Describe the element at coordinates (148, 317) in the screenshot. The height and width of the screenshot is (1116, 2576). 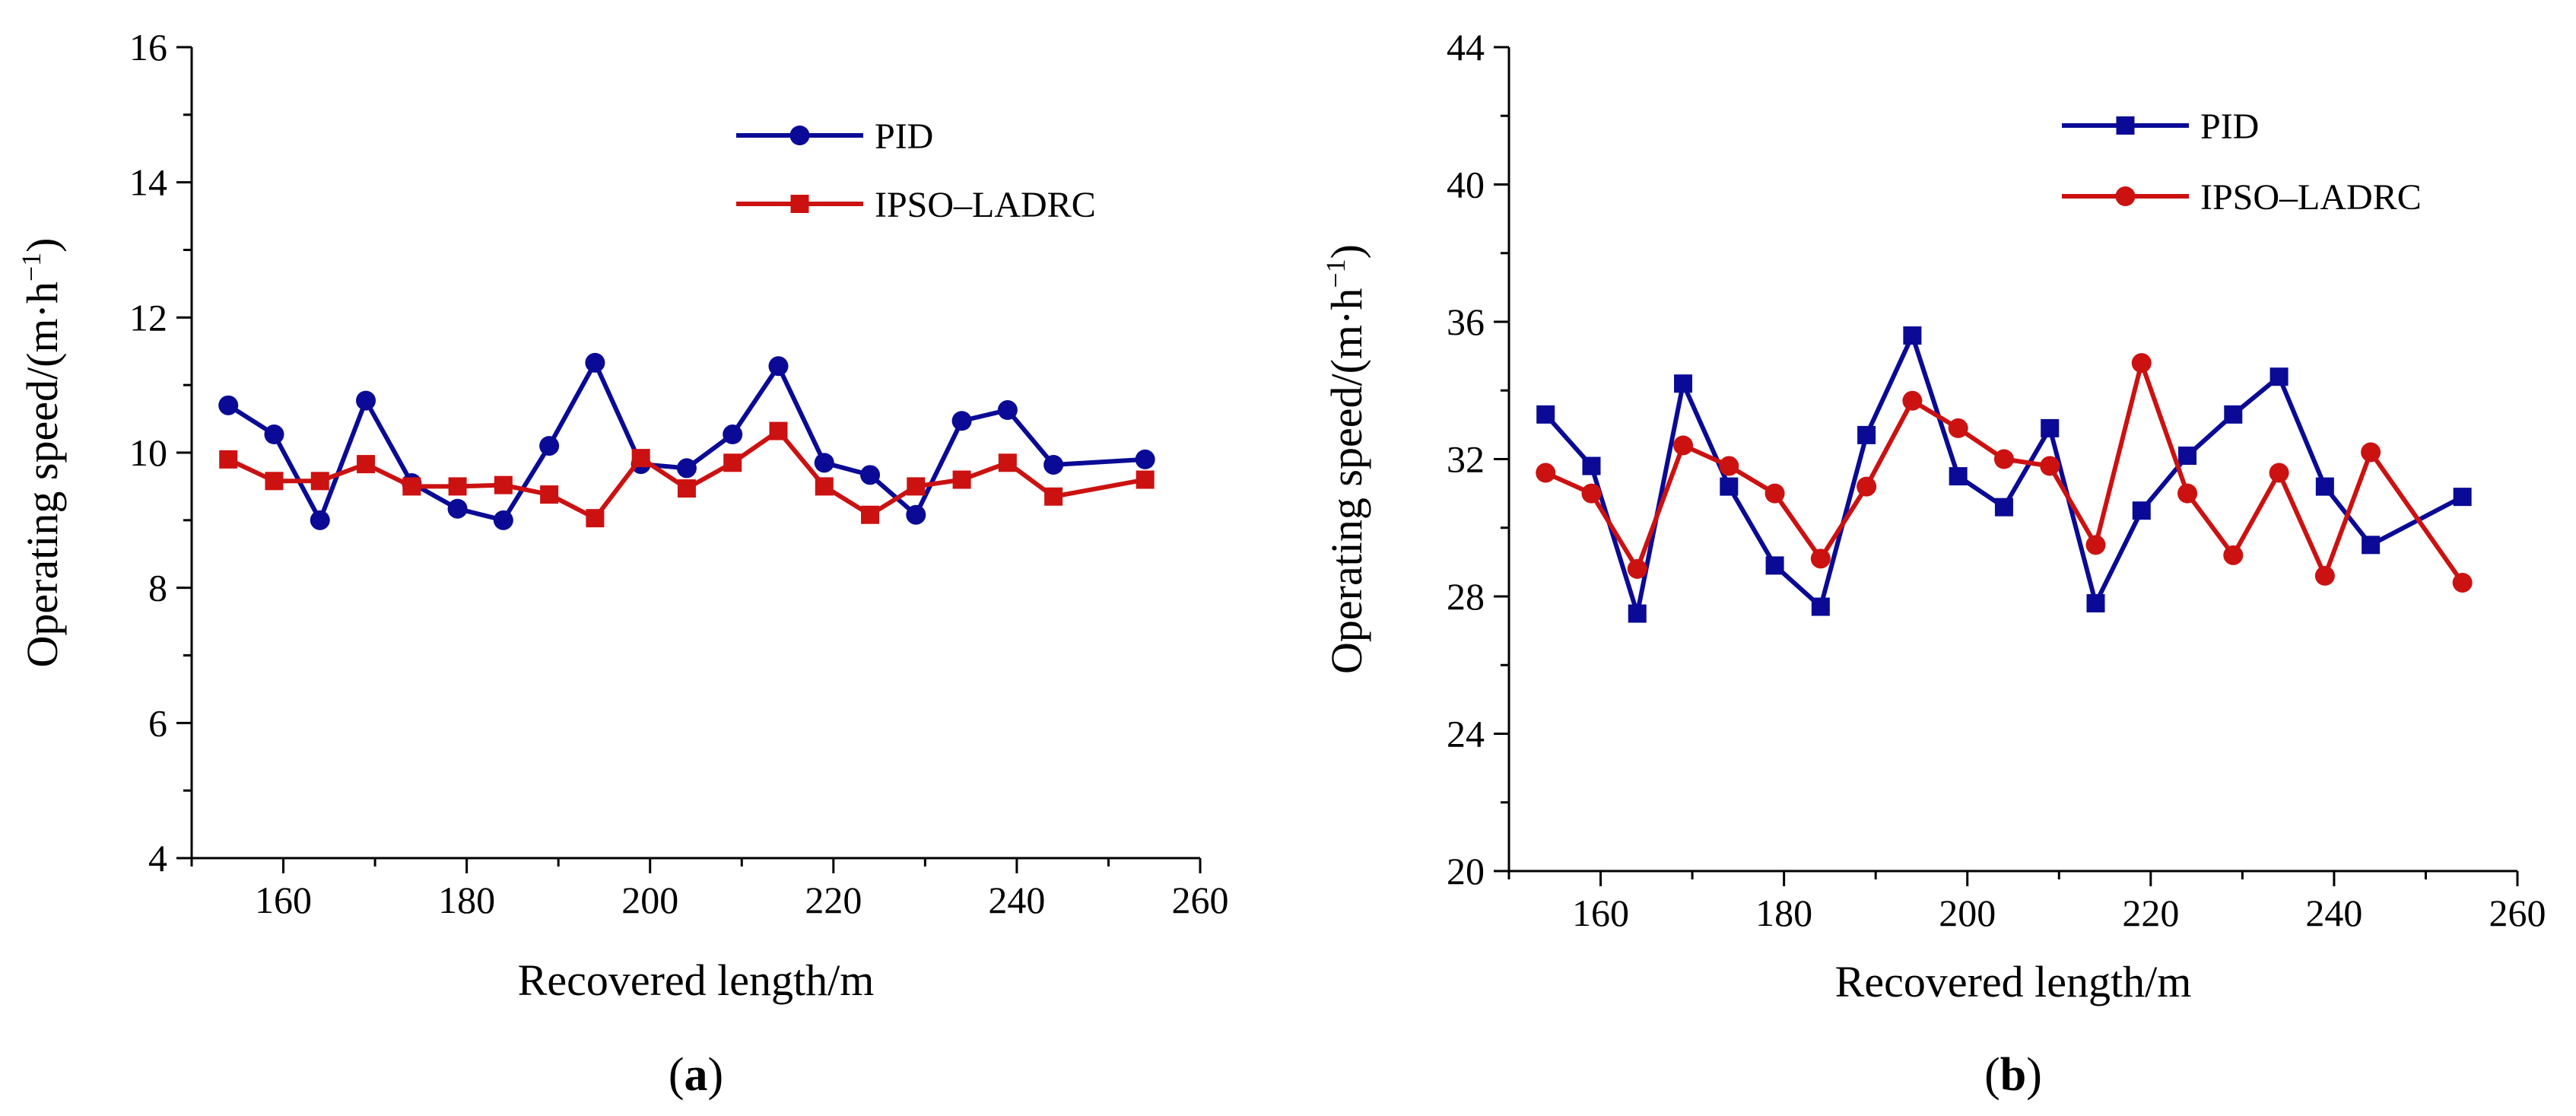
I see `y-tick-label: 12` at that location.